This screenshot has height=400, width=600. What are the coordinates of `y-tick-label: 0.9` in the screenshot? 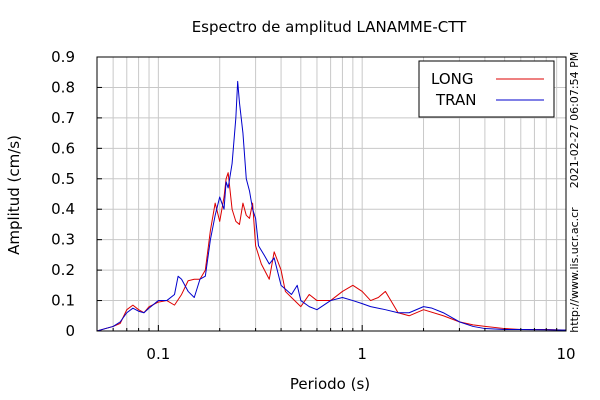 It's located at (63, 57).